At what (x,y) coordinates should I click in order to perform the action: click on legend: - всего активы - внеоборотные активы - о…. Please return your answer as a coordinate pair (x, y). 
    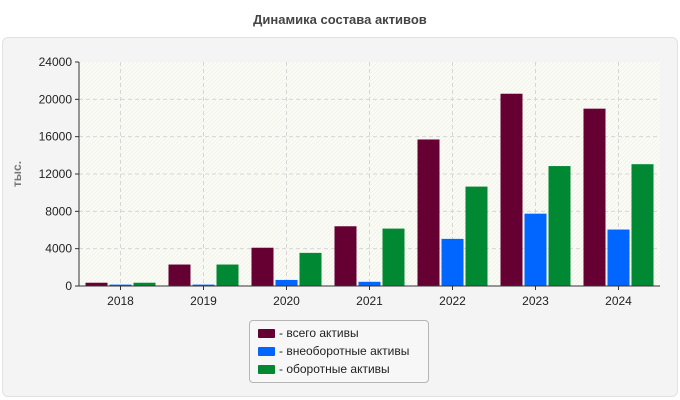
    Looking at the image, I should click on (339, 351).